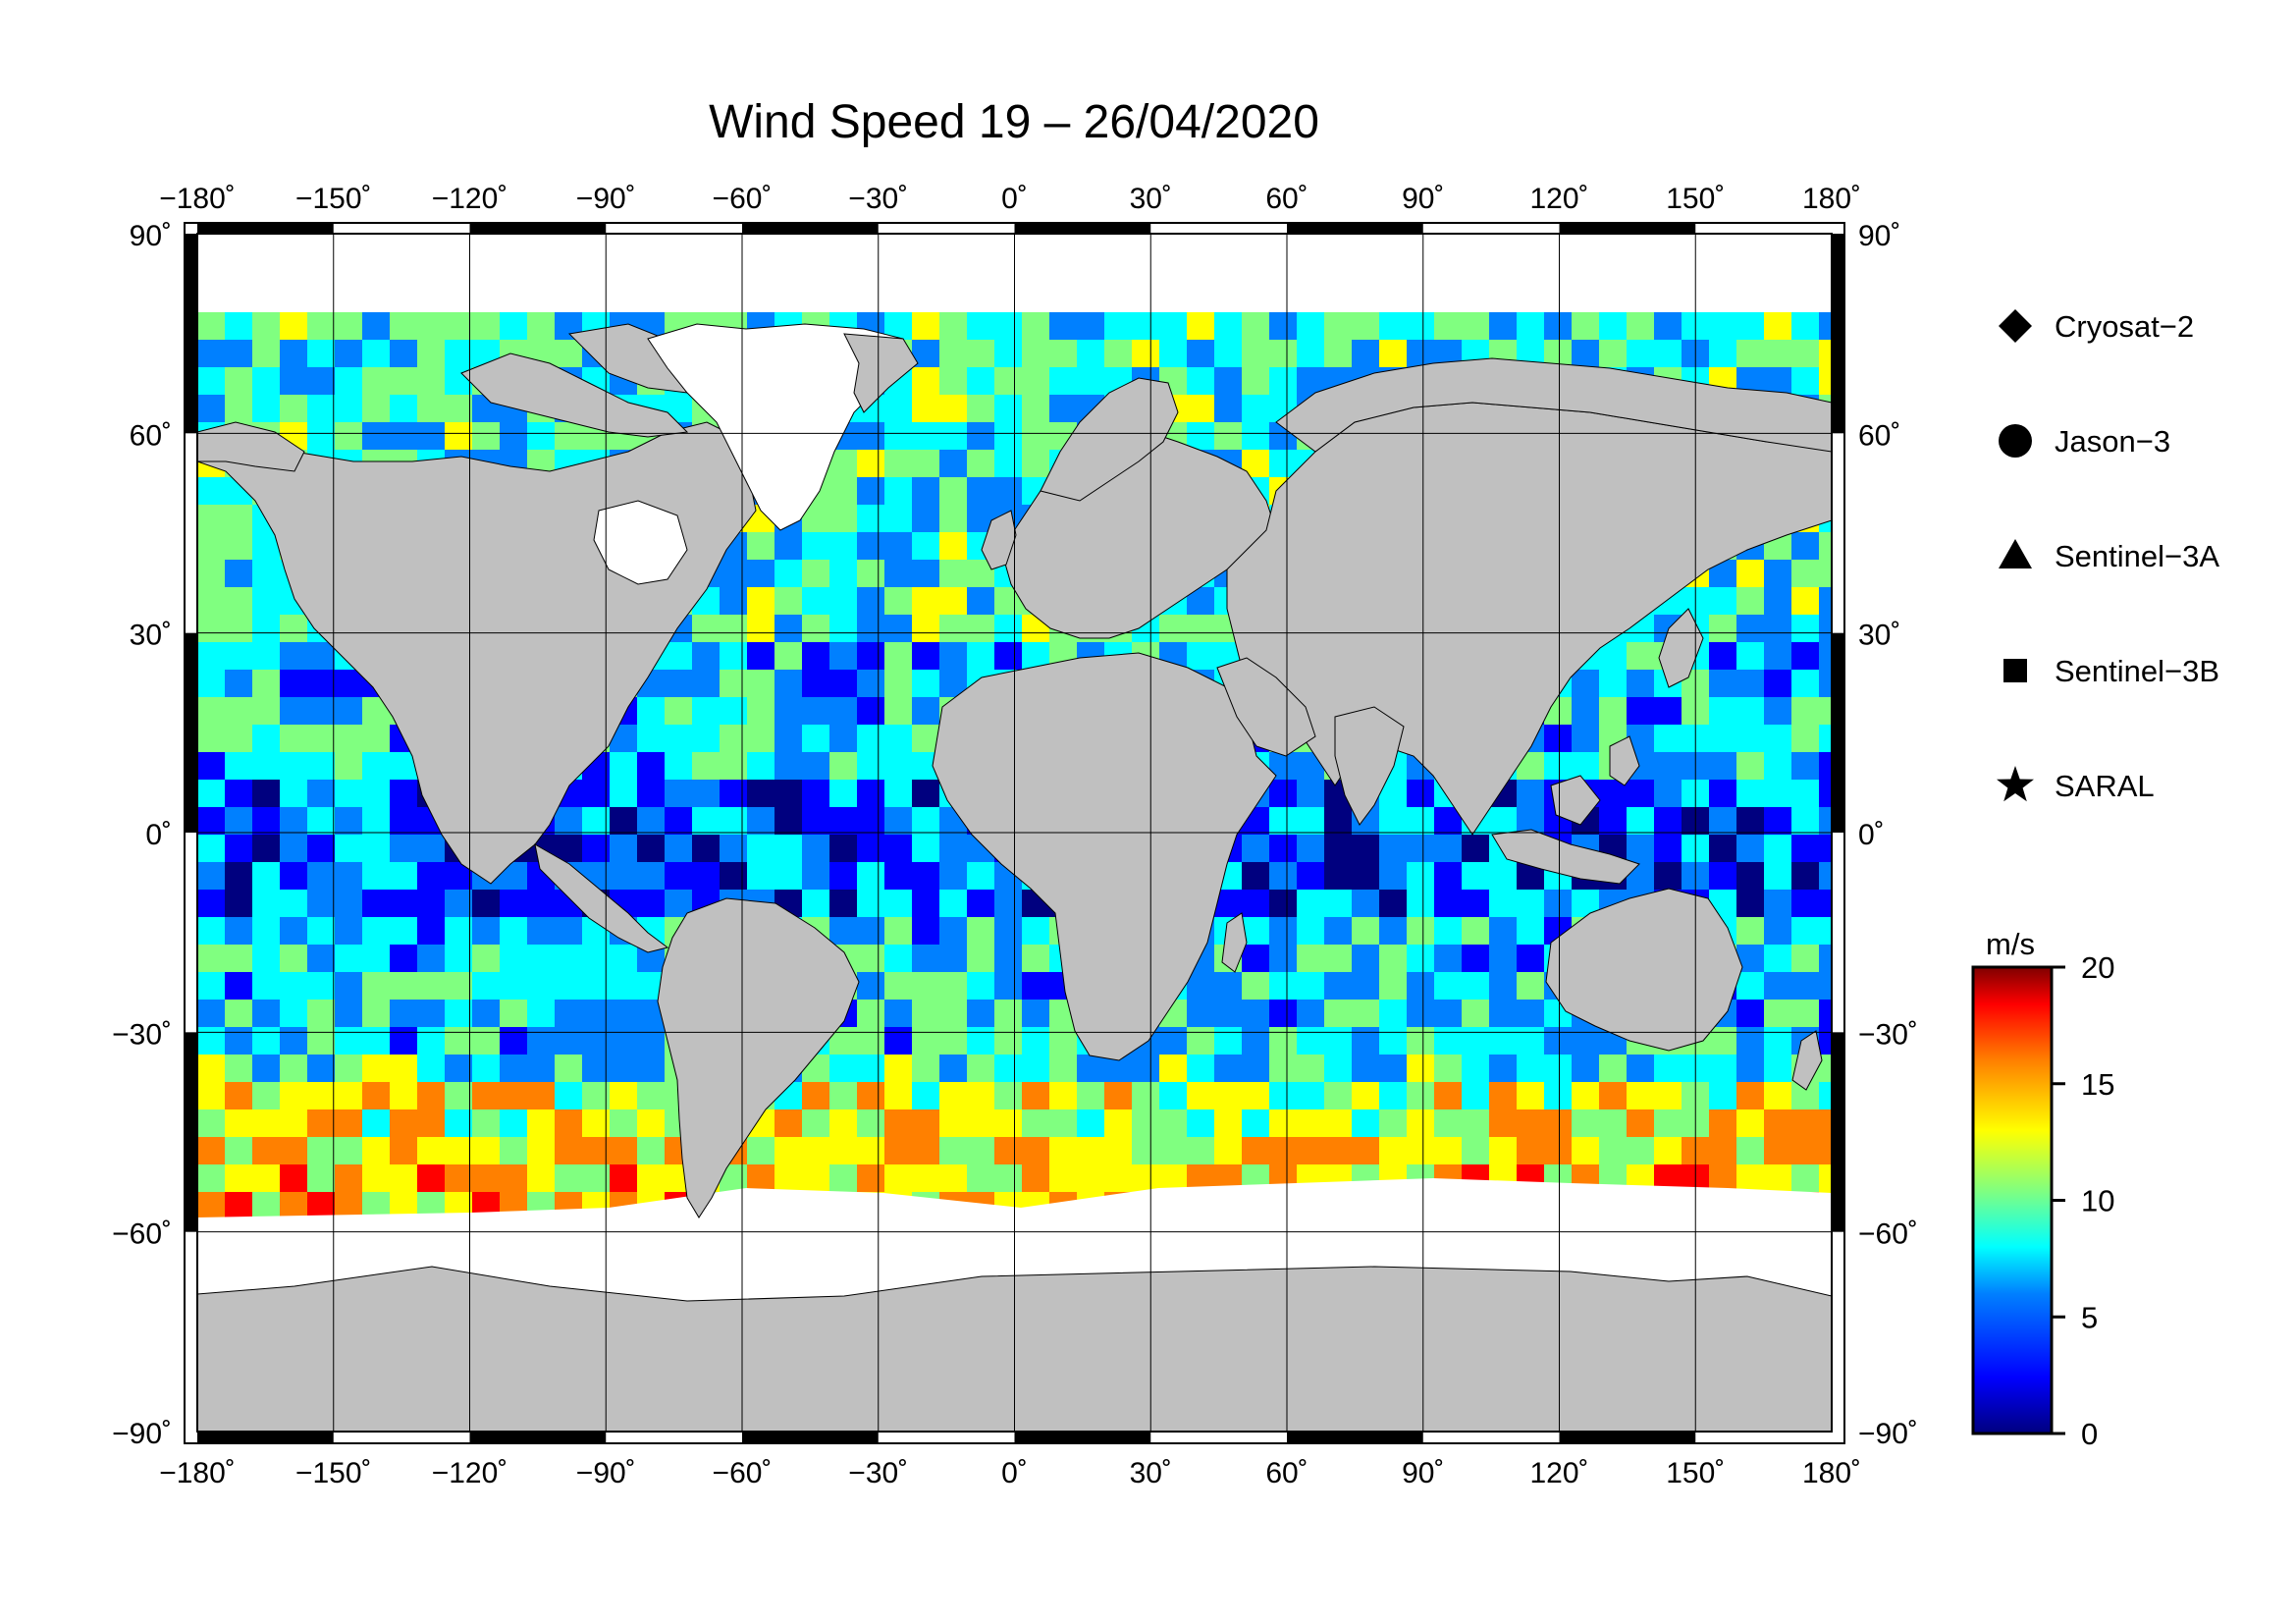 The width and height of the screenshot is (2296, 1623). What do you see at coordinates (538, 228) in the screenshot?
I see `frame-bar-top` at bounding box center [538, 228].